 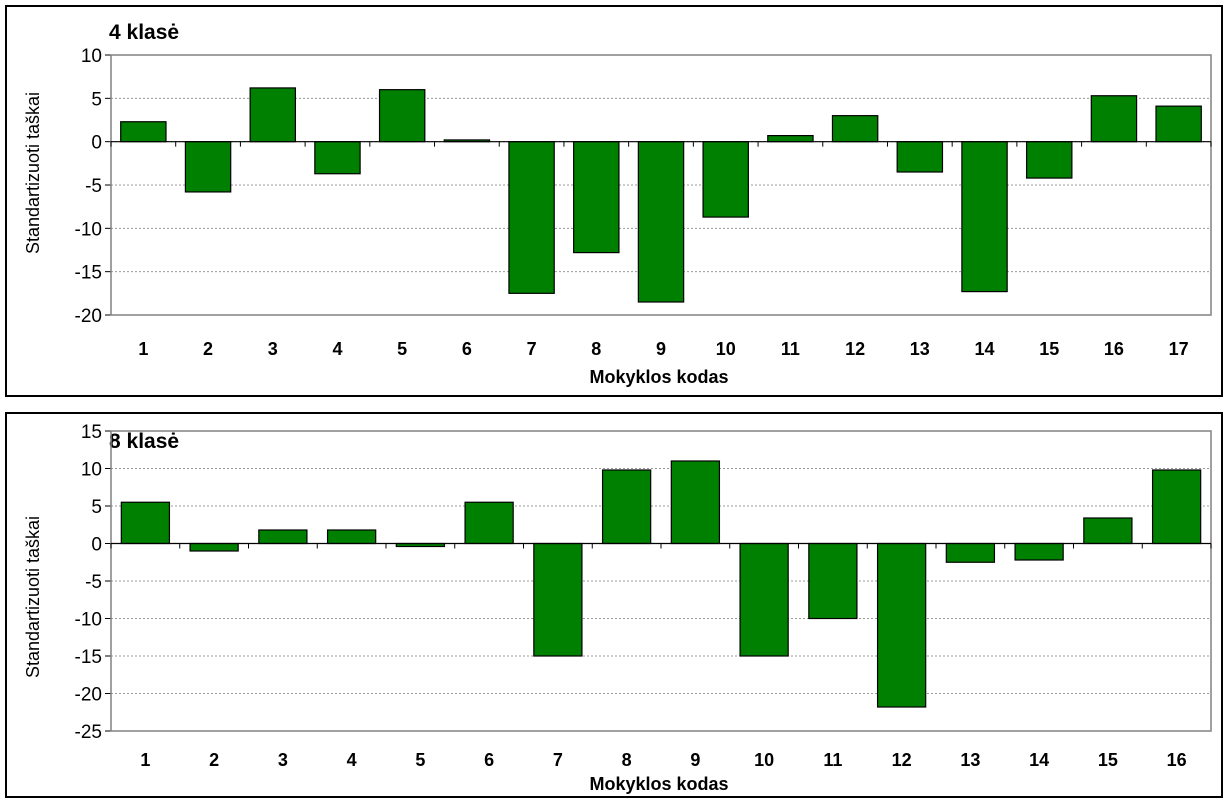 What do you see at coordinates (88, 732) in the screenshot?
I see `y-tick-label: -25` at bounding box center [88, 732].